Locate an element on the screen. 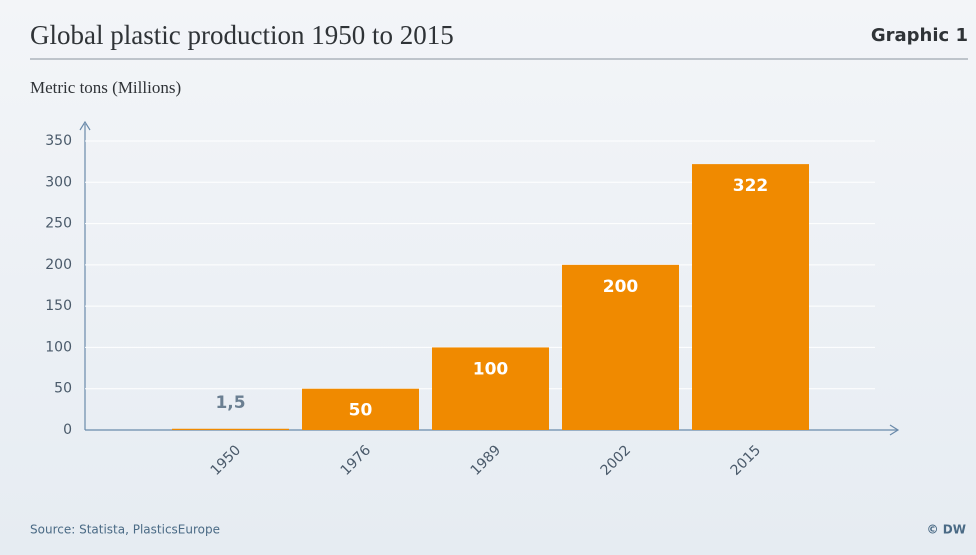  value-label: 200 is located at coordinates (621, 287).